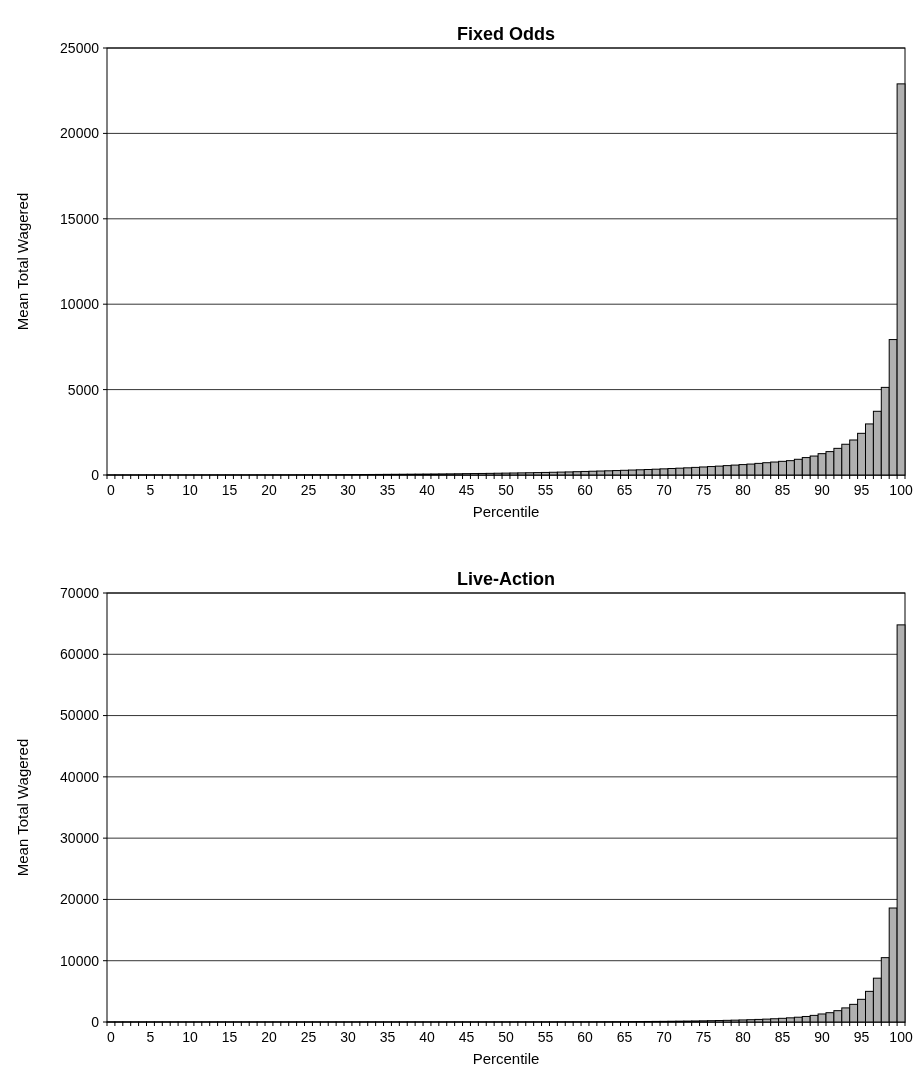  I want to click on y-tick-label: 15000, so click(80, 218).